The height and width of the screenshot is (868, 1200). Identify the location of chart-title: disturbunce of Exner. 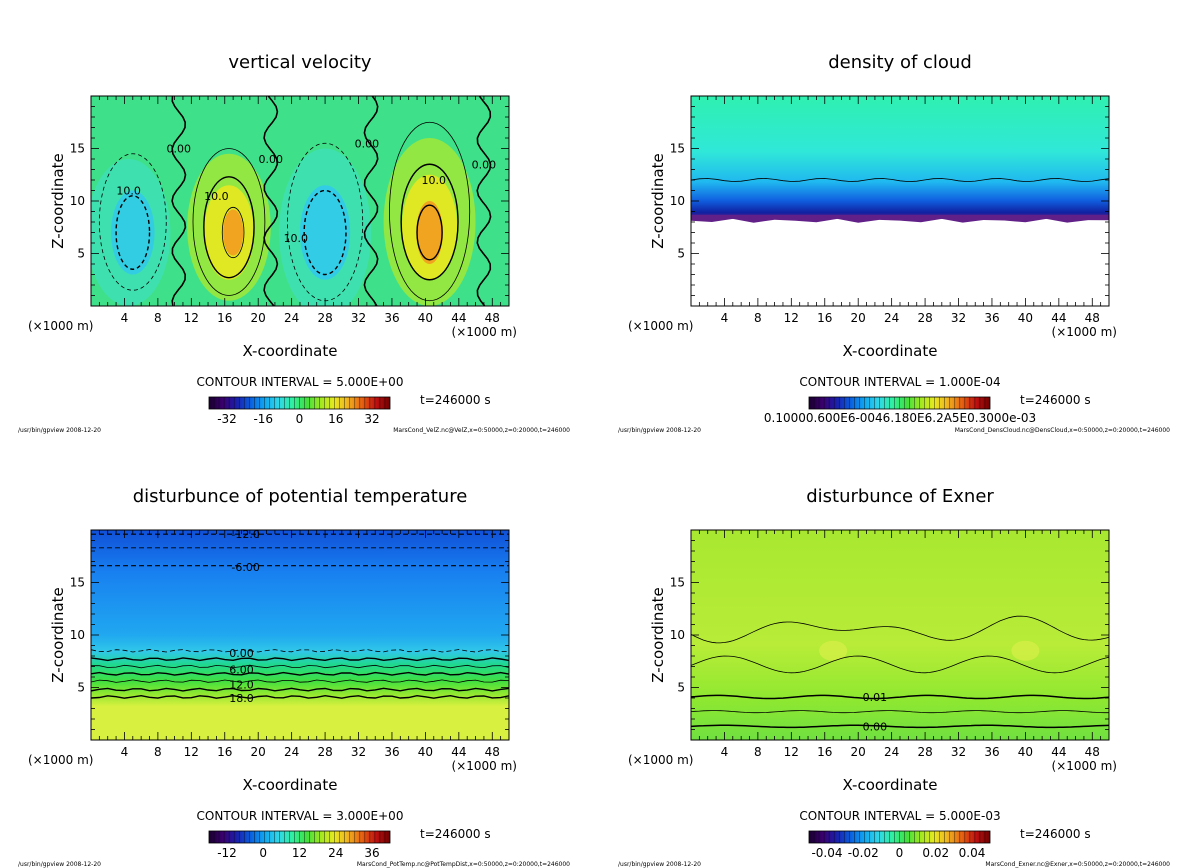
(900, 496).